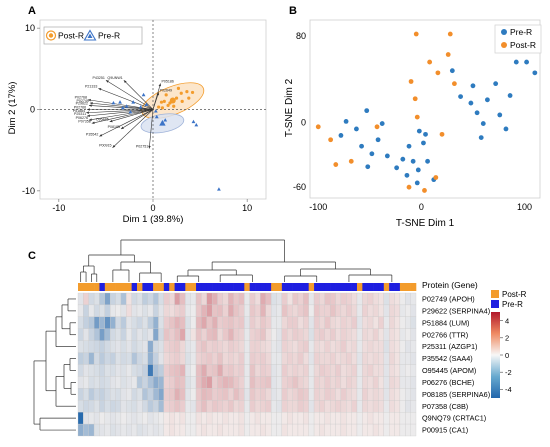  I want to click on tsne-legend-pre-r-marker, so click(504, 32).